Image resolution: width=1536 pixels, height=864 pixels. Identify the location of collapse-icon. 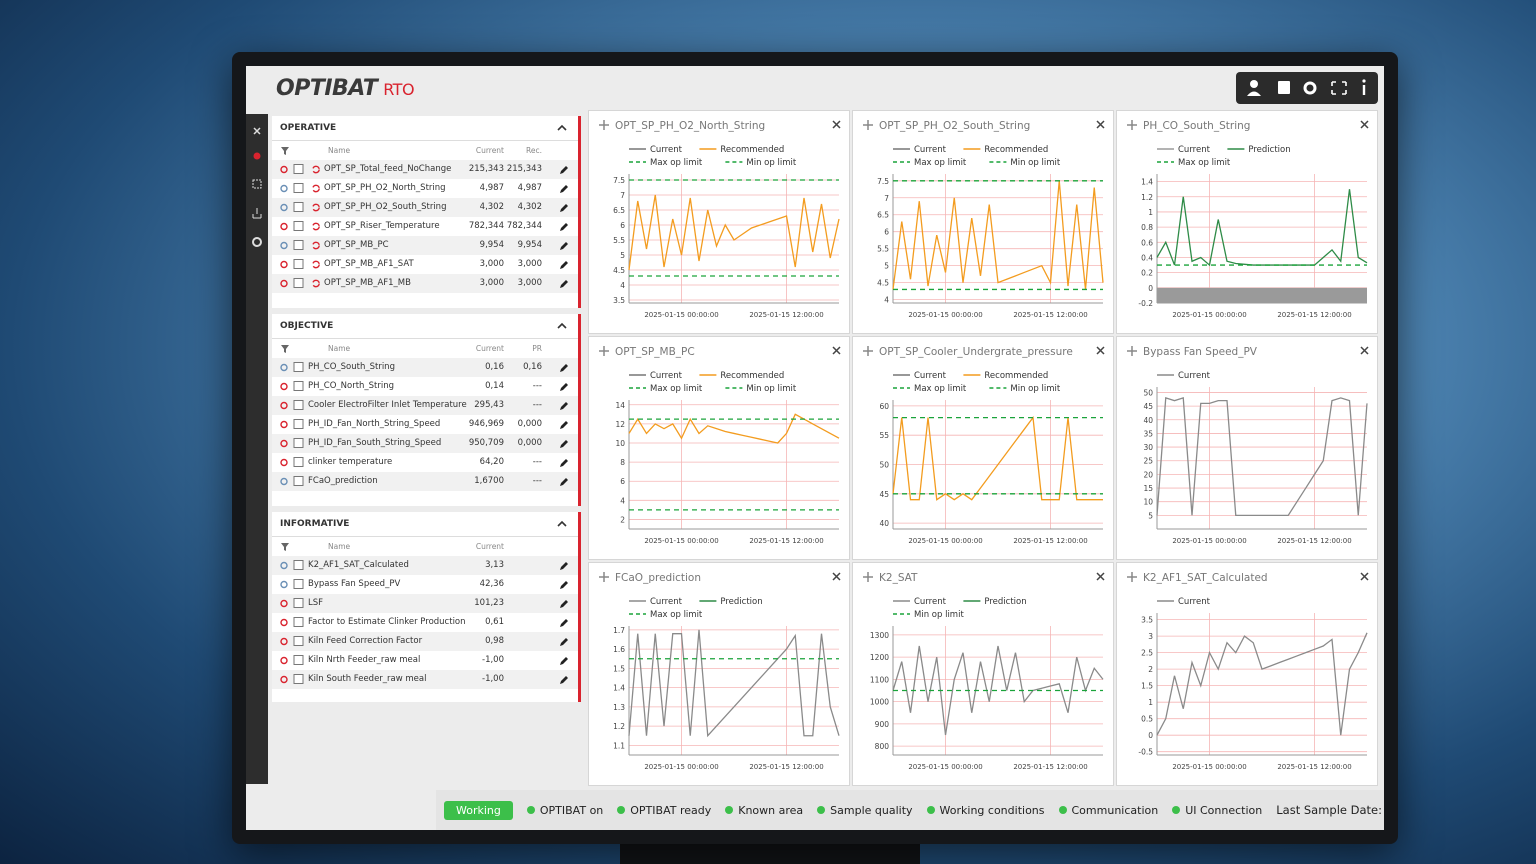
(562, 326).